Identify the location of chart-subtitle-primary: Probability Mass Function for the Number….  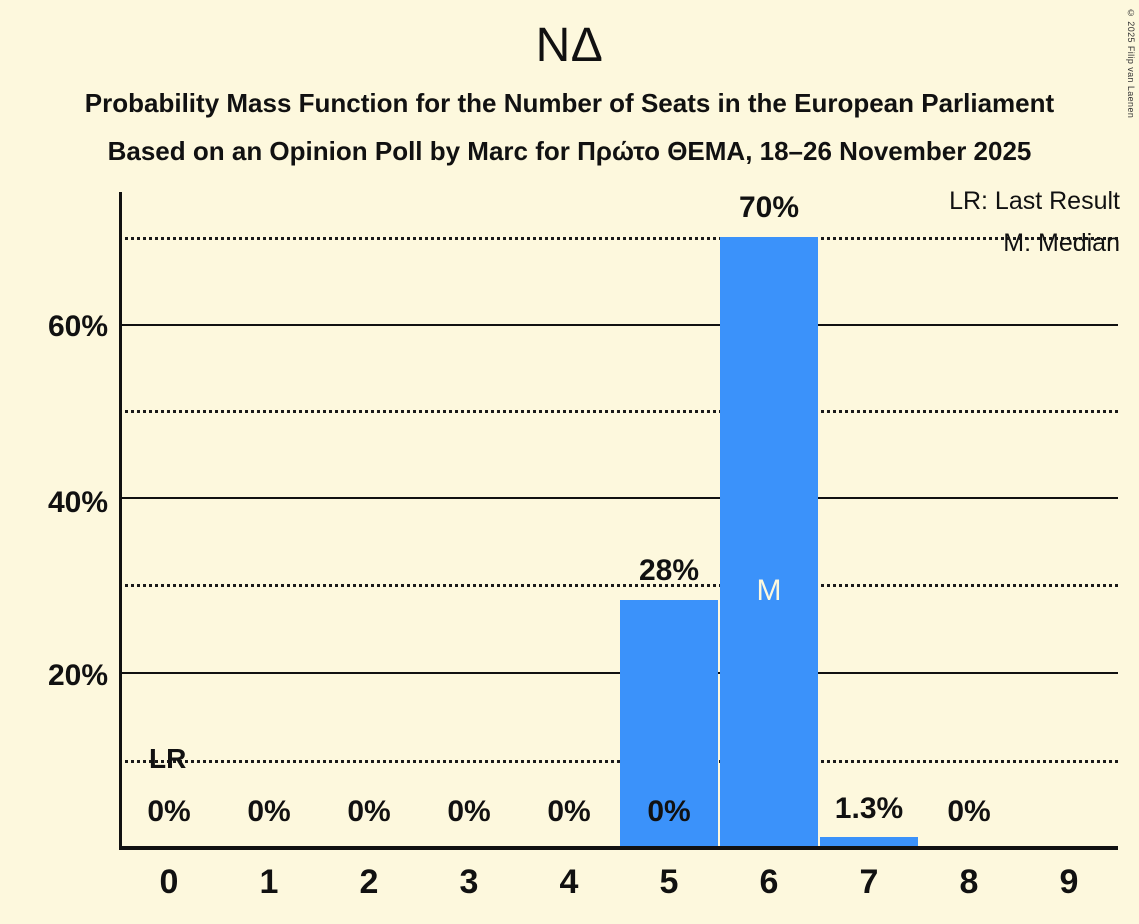
(569, 103).